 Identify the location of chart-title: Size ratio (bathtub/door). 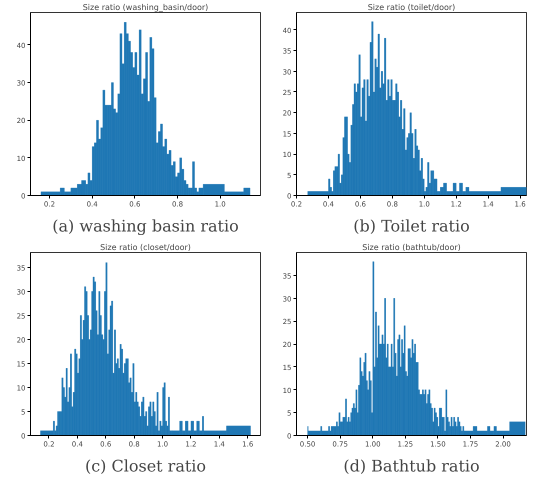
(411, 247).